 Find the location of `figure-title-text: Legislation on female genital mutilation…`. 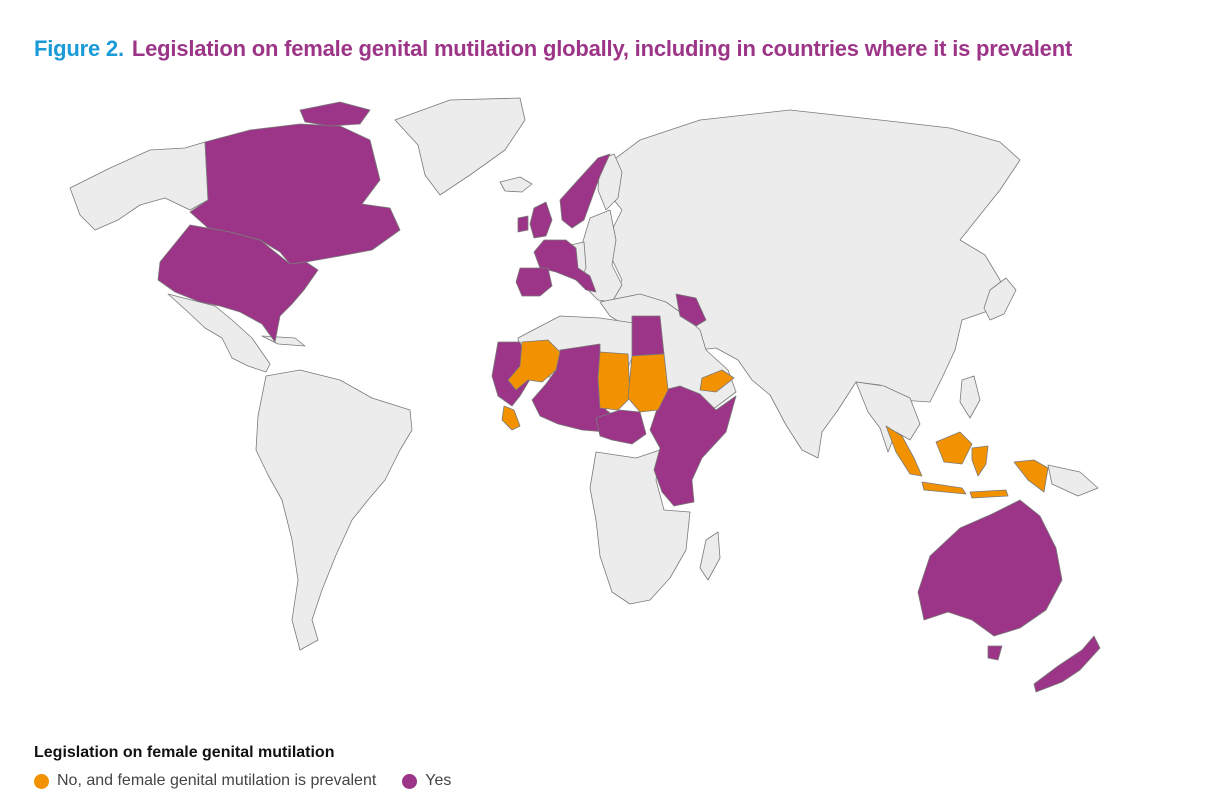

figure-title-text: Legislation on female genital mutilation… is located at coordinates (602, 48).